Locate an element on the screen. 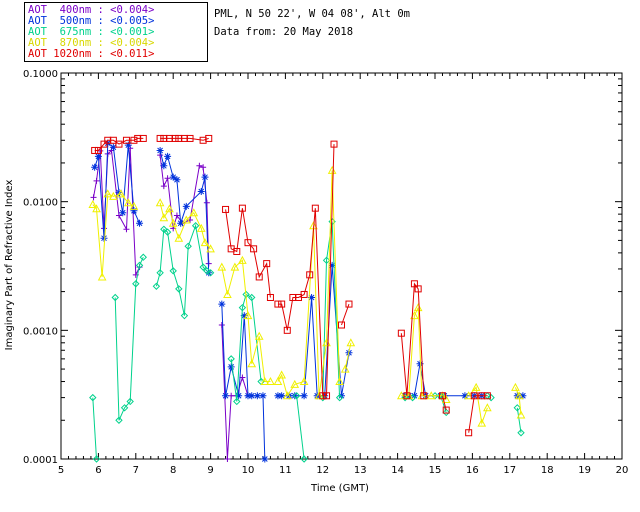 This screenshot has width=640, height=512. x-tick-label: 20 is located at coordinates (622, 470).